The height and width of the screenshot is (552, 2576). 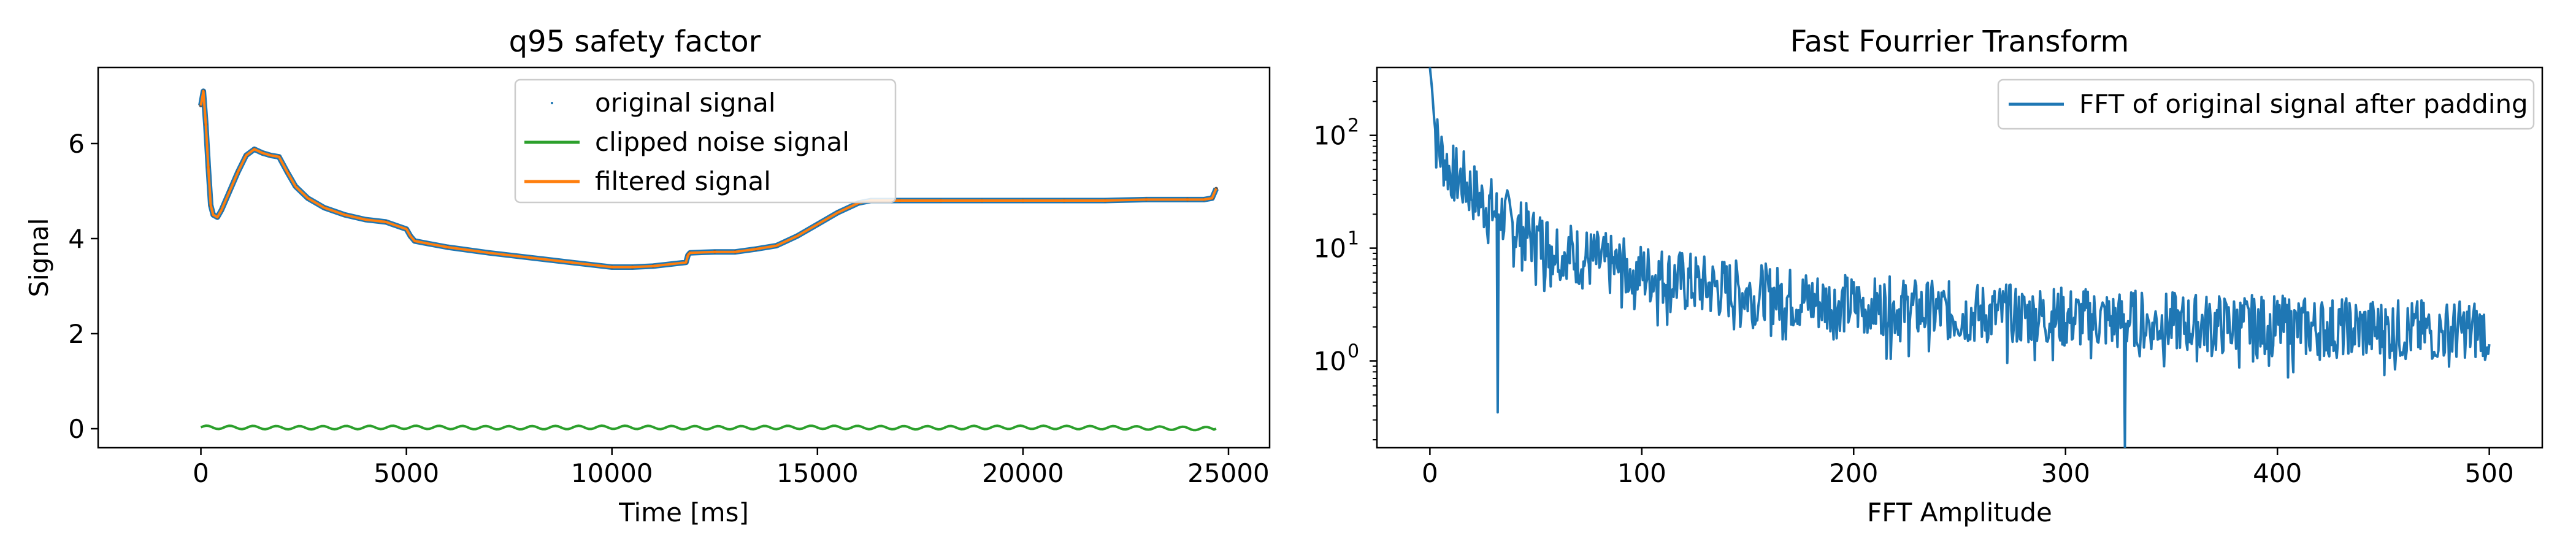 What do you see at coordinates (722, 142) in the screenshot?
I see `legend-label: clipped noise signal` at bounding box center [722, 142].